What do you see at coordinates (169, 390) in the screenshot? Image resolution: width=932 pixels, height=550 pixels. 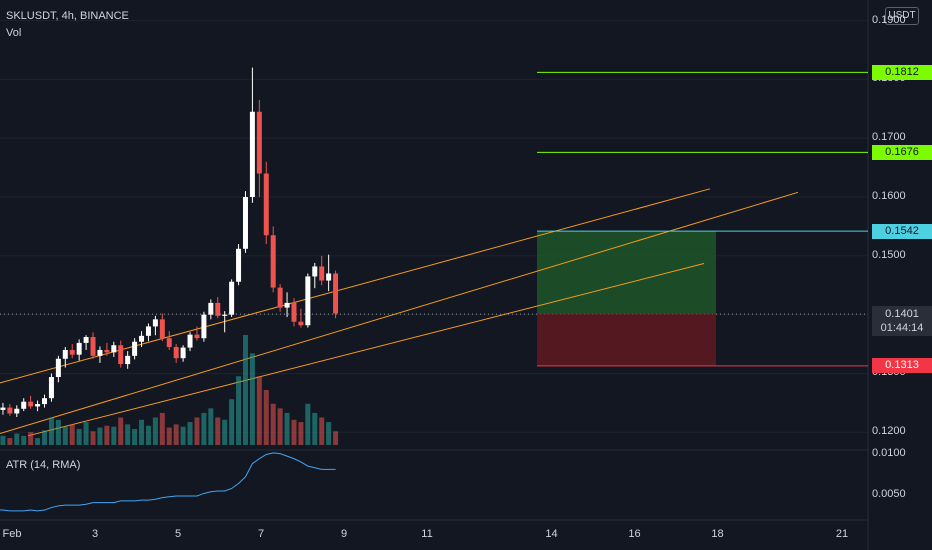 I see `volume-bars` at bounding box center [169, 390].